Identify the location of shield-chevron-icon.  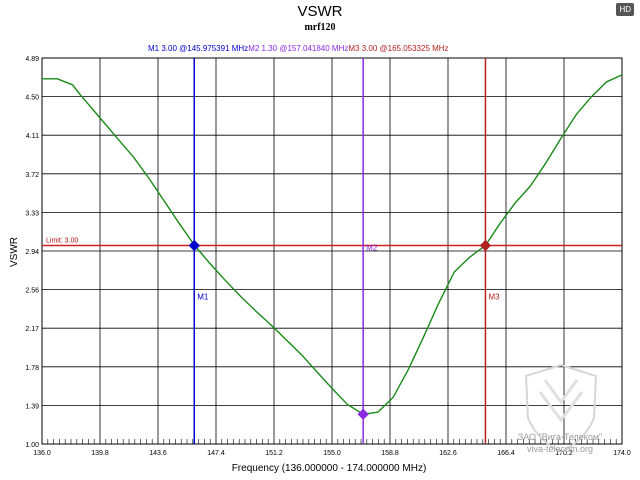
(561, 401).